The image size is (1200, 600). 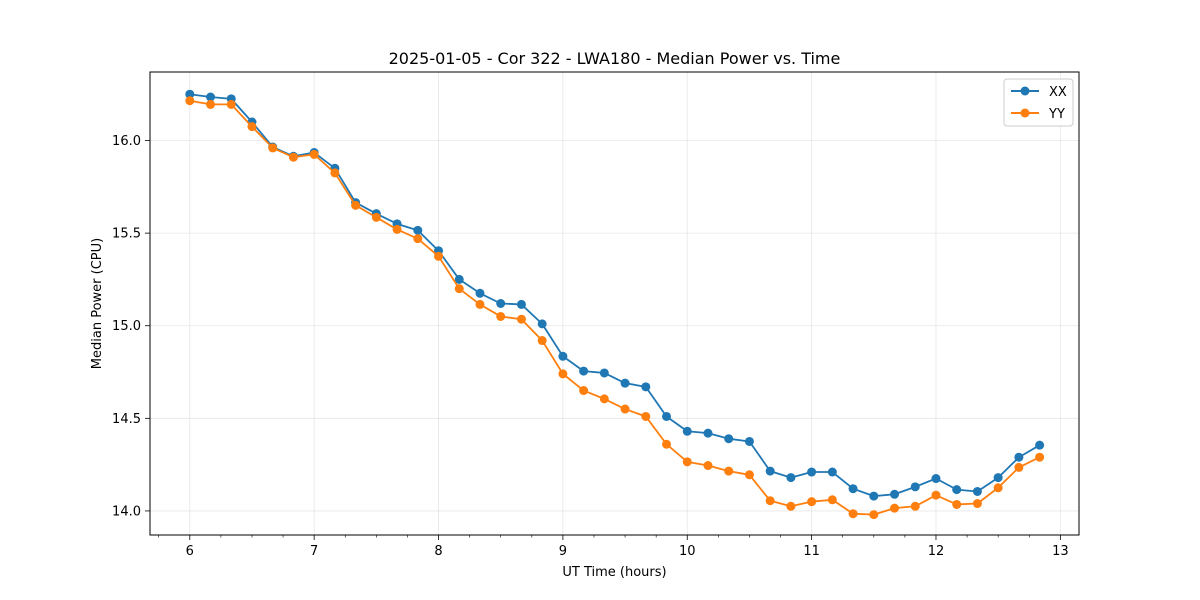 I want to click on x-tick-label: 9, so click(x=563, y=551).